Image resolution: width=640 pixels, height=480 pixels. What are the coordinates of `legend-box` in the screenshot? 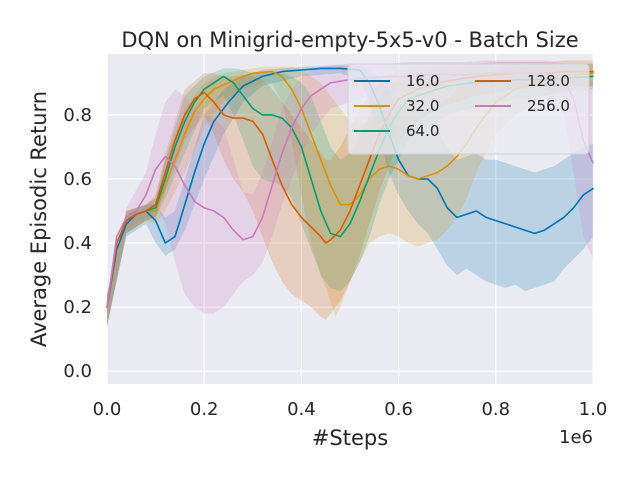 It's located at (468, 109).